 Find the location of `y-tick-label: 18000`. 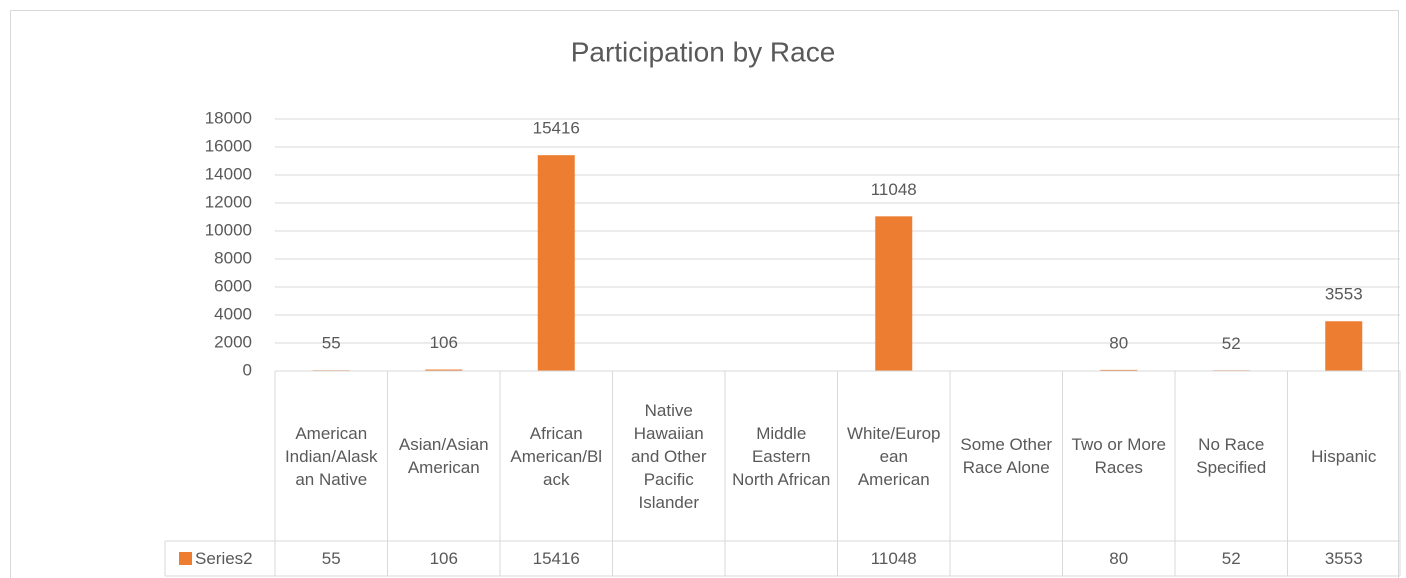

y-tick-label: 18000 is located at coordinates (228, 117).